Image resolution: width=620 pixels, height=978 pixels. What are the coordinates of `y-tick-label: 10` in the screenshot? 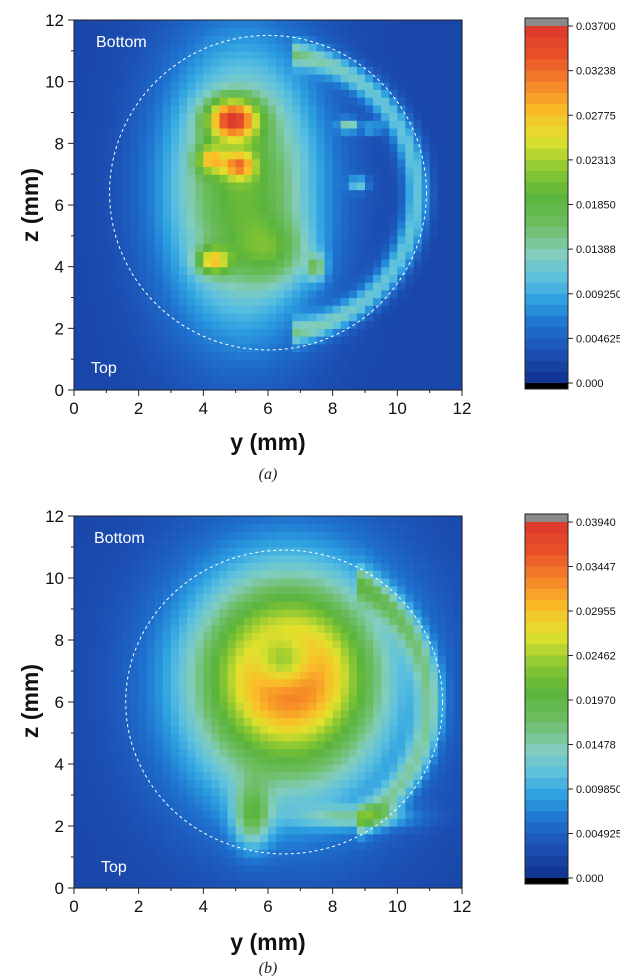 It's located at (54, 578).